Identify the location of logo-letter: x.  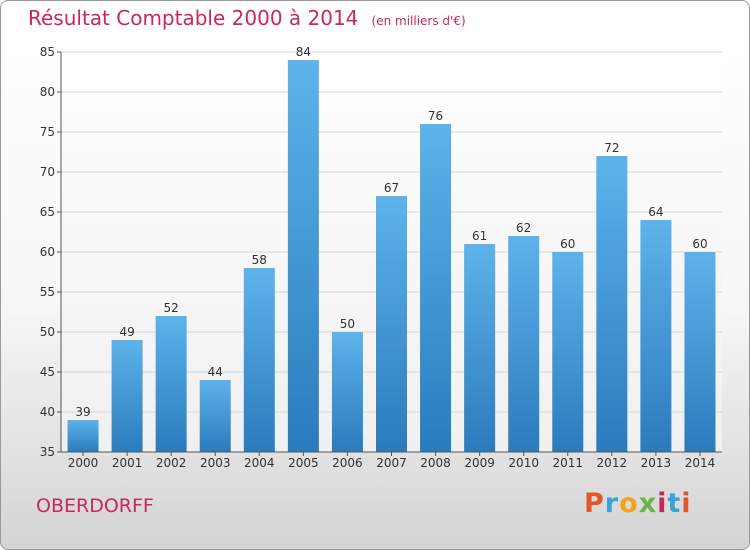
(648, 503).